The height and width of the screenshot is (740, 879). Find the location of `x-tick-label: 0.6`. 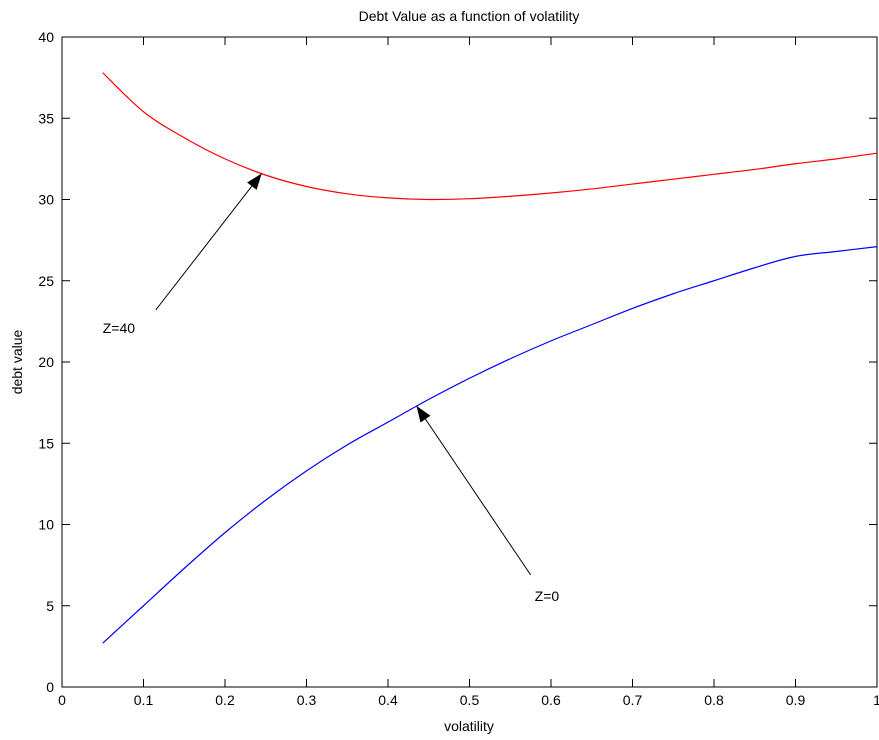

x-tick-label: 0.6 is located at coordinates (551, 700).